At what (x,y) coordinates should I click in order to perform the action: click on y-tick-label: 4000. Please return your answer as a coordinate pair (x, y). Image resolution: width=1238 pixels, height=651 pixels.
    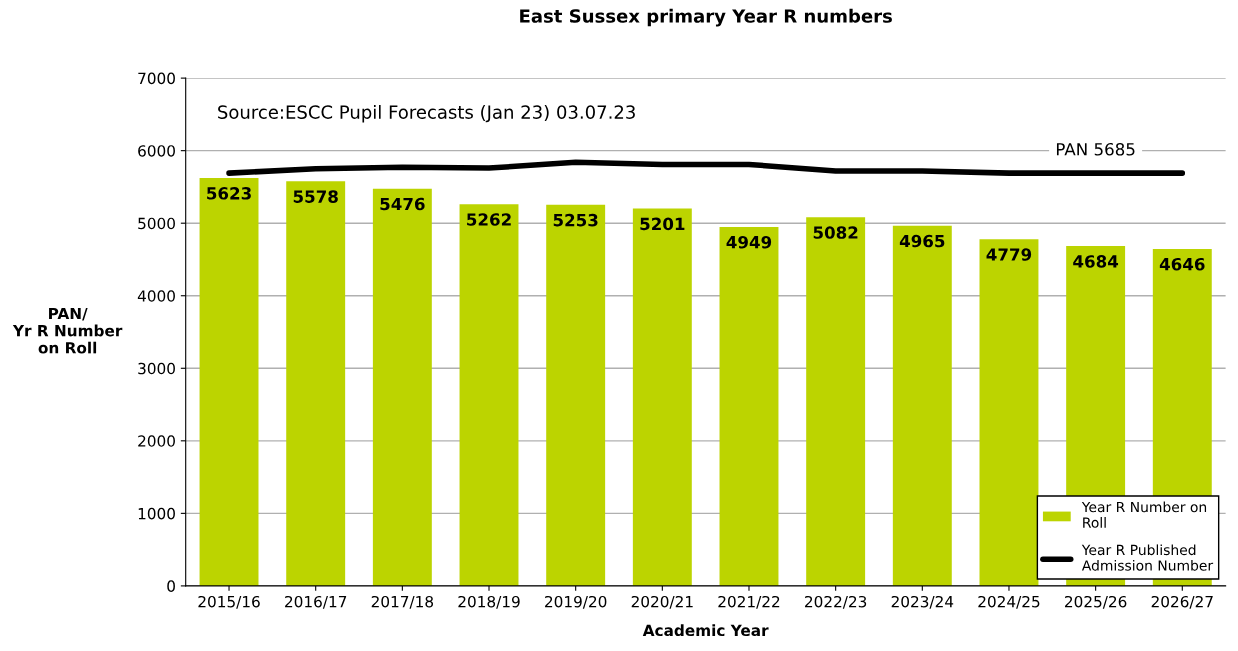
    Looking at the image, I should click on (156, 296).